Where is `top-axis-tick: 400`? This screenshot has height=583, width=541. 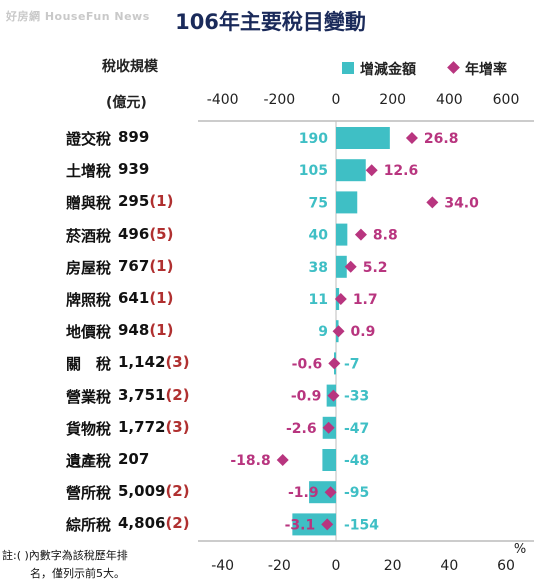 top-axis-tick: 400 is located at coordinates (449, 100).